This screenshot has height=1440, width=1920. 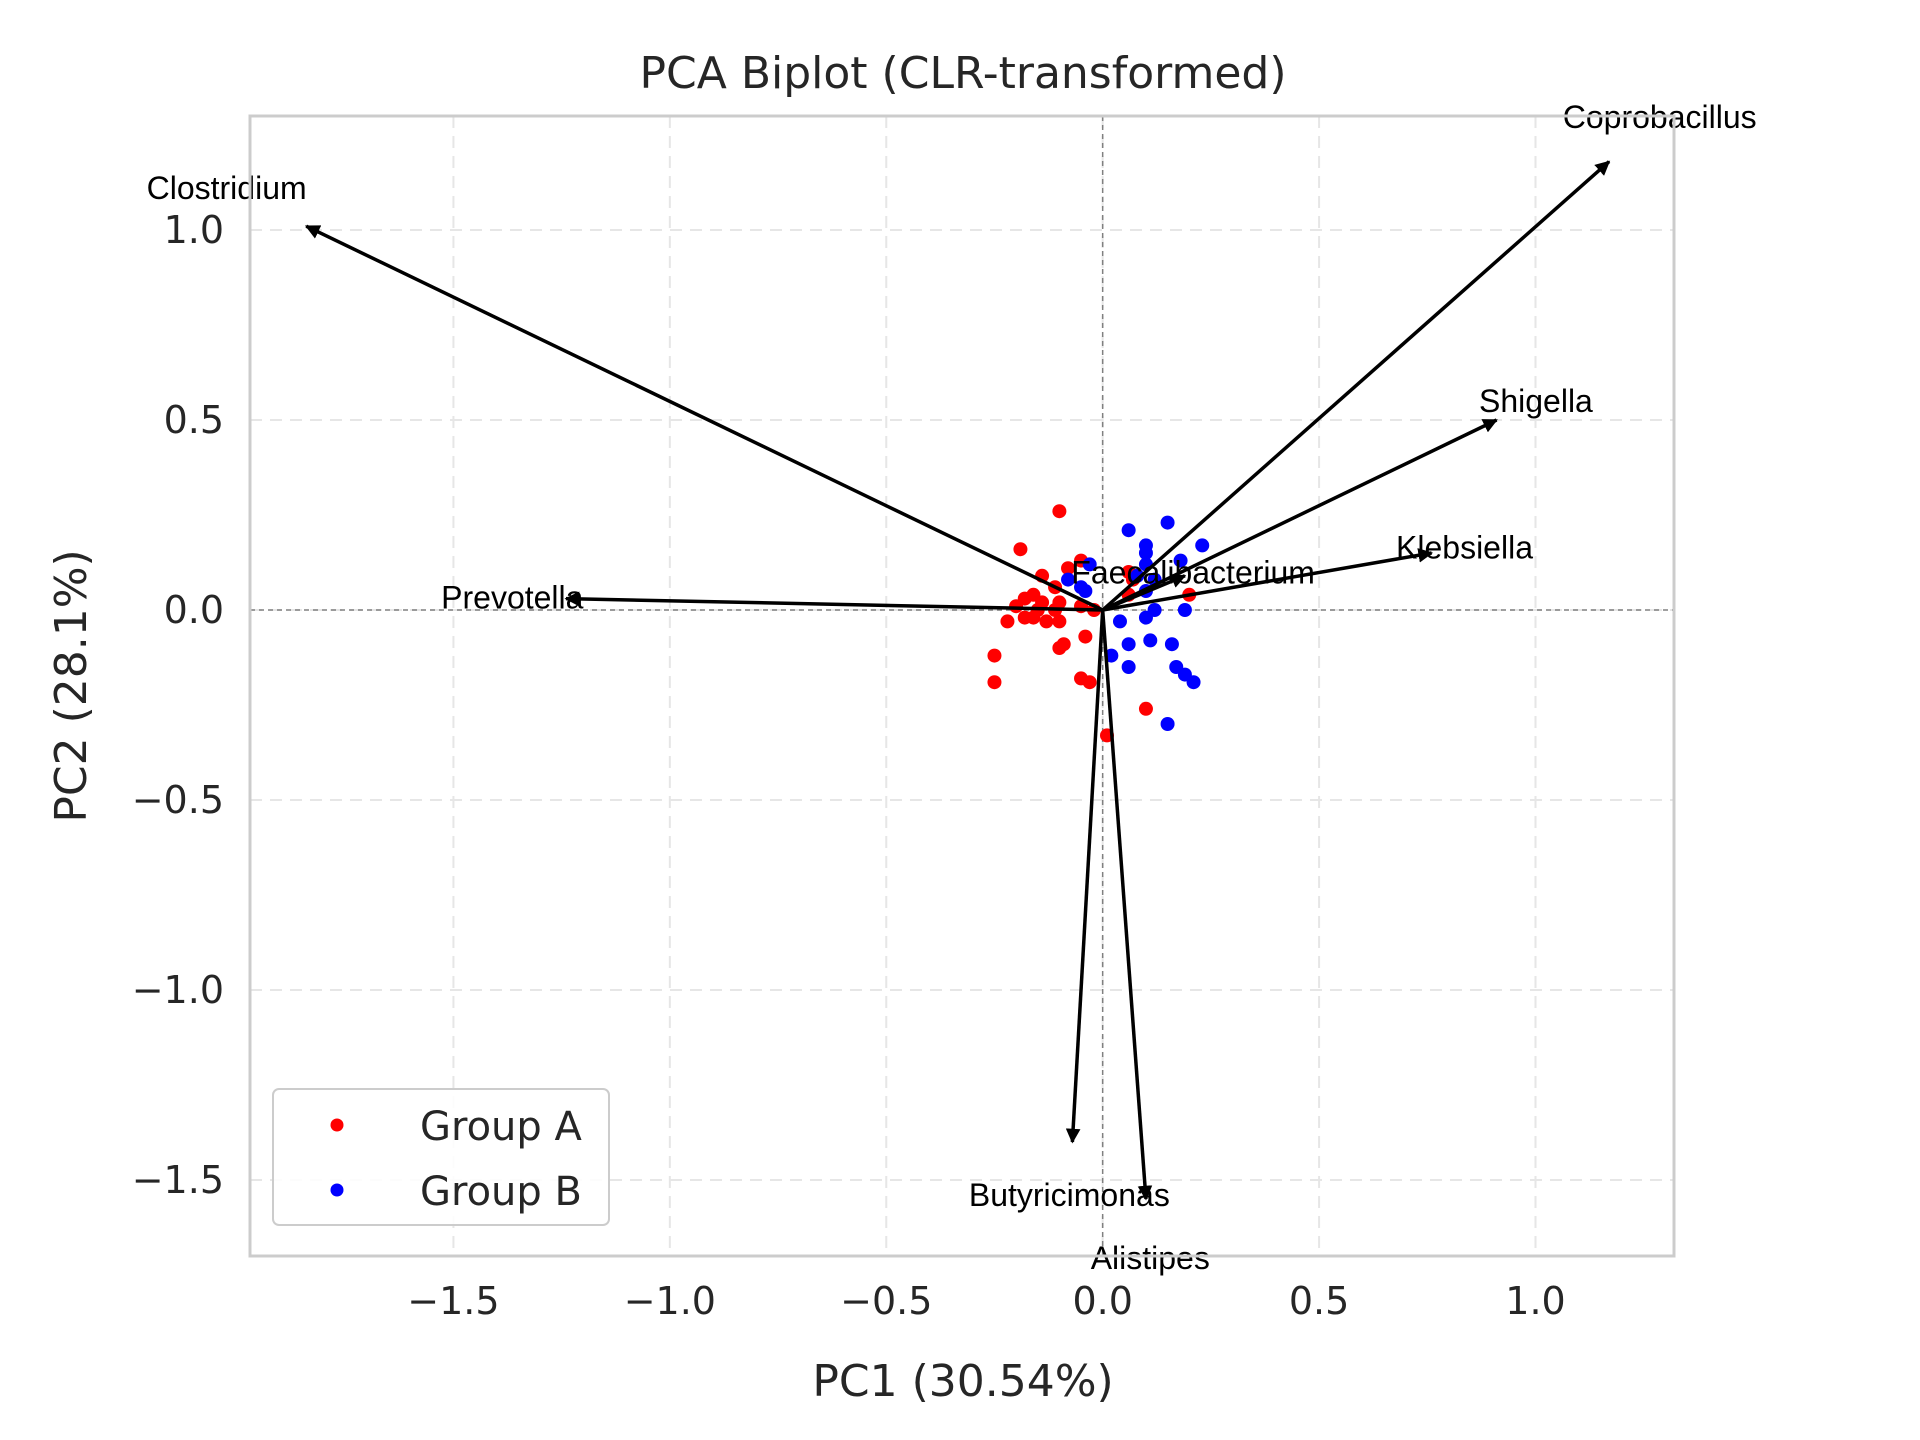 I want to click on legend-label-group-a: Group A, so click(x=501, y=1127).